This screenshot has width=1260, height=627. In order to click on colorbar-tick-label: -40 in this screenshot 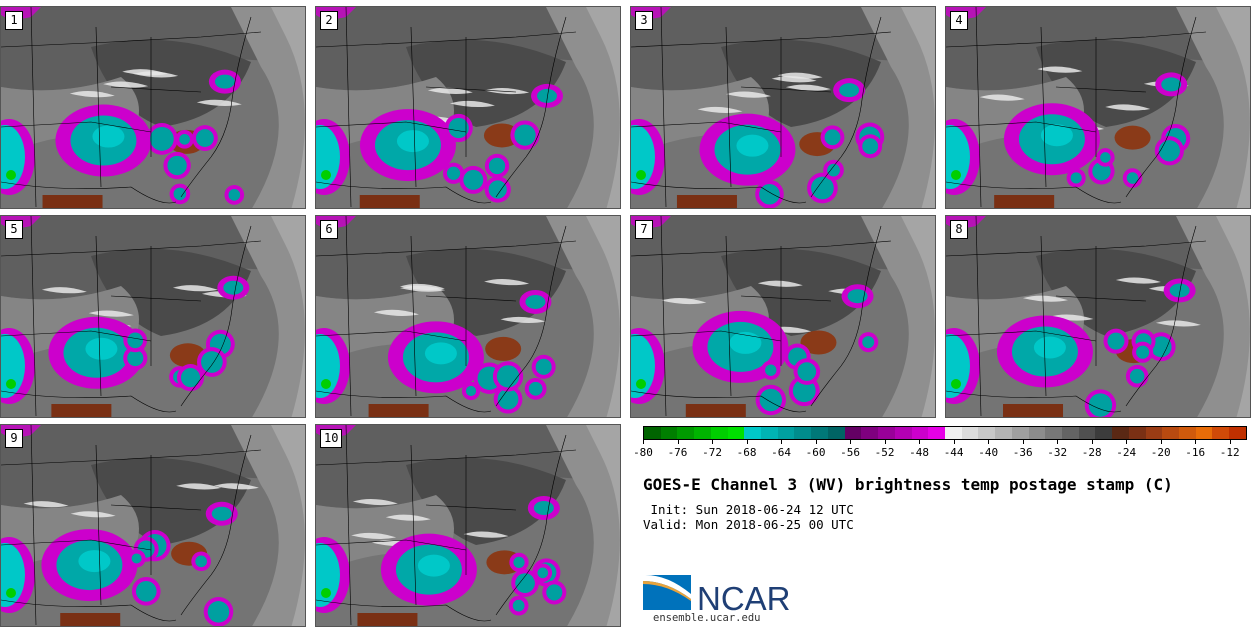, I will do `click(988, 452)`.